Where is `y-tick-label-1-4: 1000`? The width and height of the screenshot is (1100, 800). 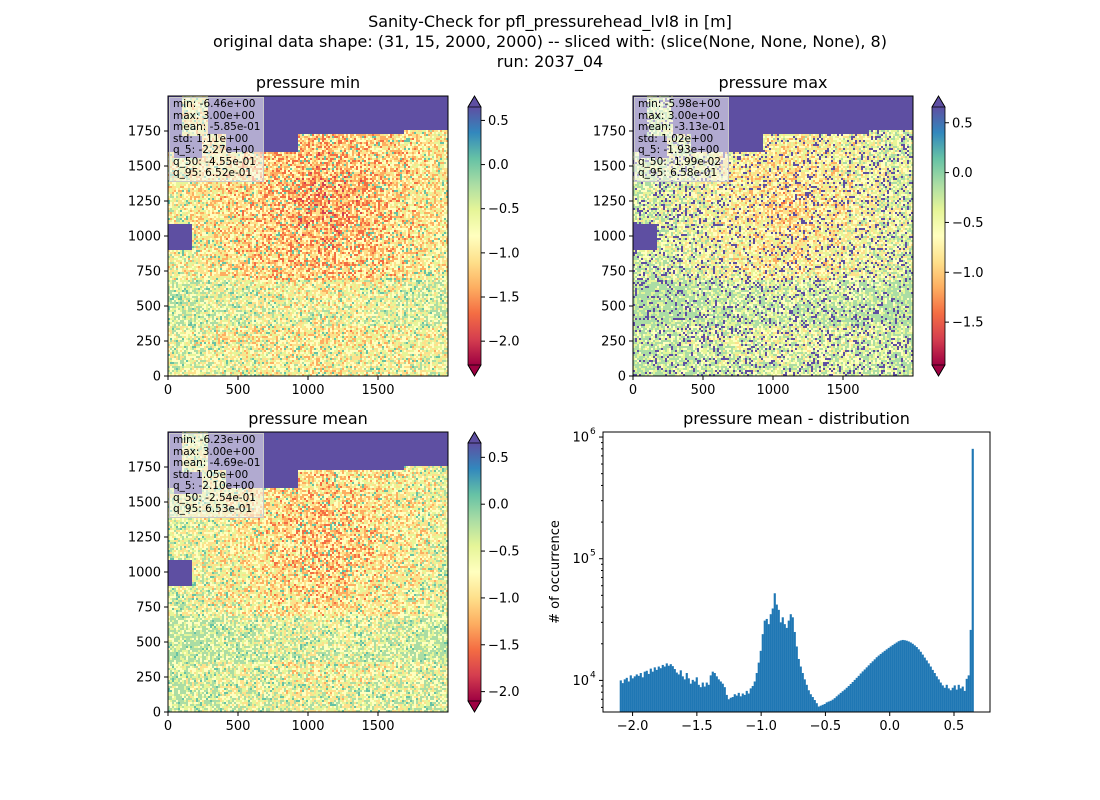 y-tick-label-1-4: 1000 is located at coordinates (609, 237).